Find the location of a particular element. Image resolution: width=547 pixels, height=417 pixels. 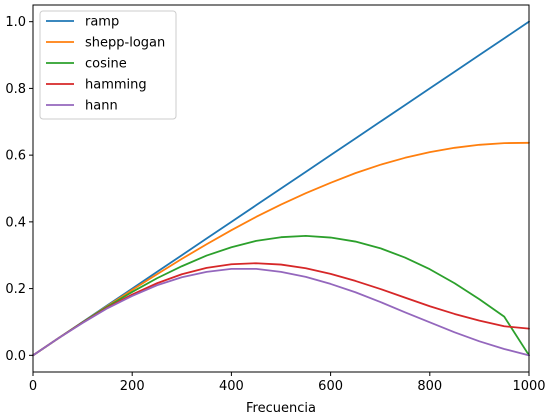

x-axis: 0 200 400 600 800 1000 is located at coordinates (287, 383).